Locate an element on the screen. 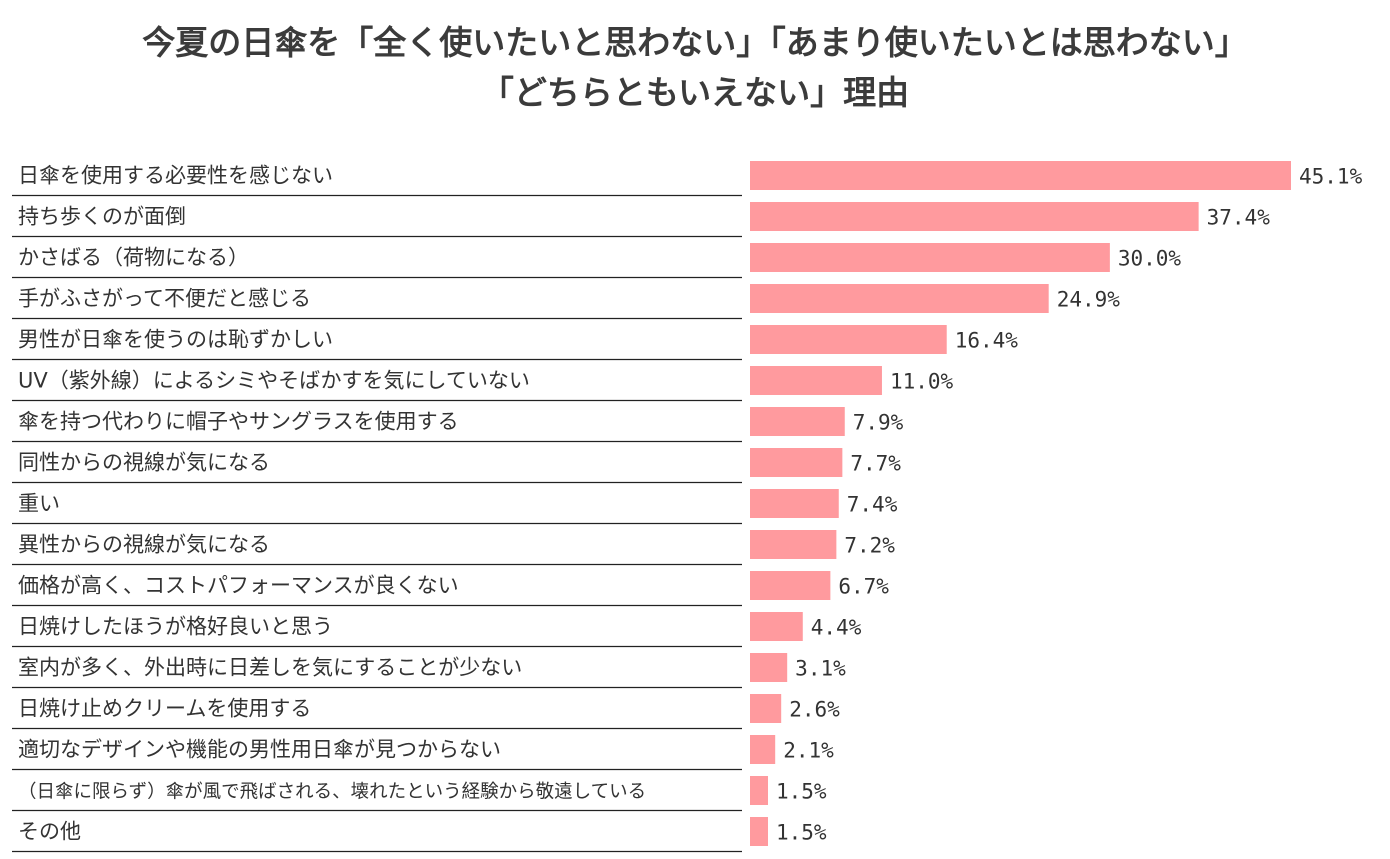 This screenshot has width=1390, height=859. value-label: 24.9% is located at coordinates (1089, 300).